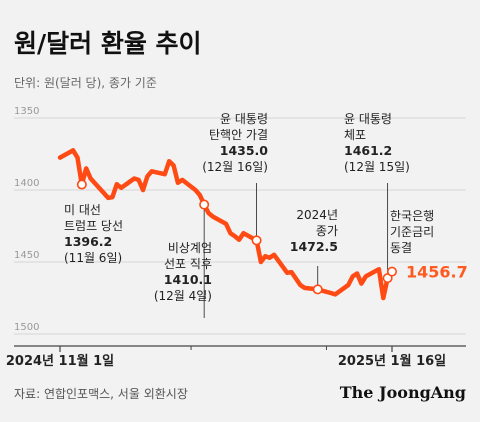 The height and width of the screenshot is (422, 480). Describe the element at coordinates (26, 111) in the screenshot. I see `y-tick-label: 1350` at that location.